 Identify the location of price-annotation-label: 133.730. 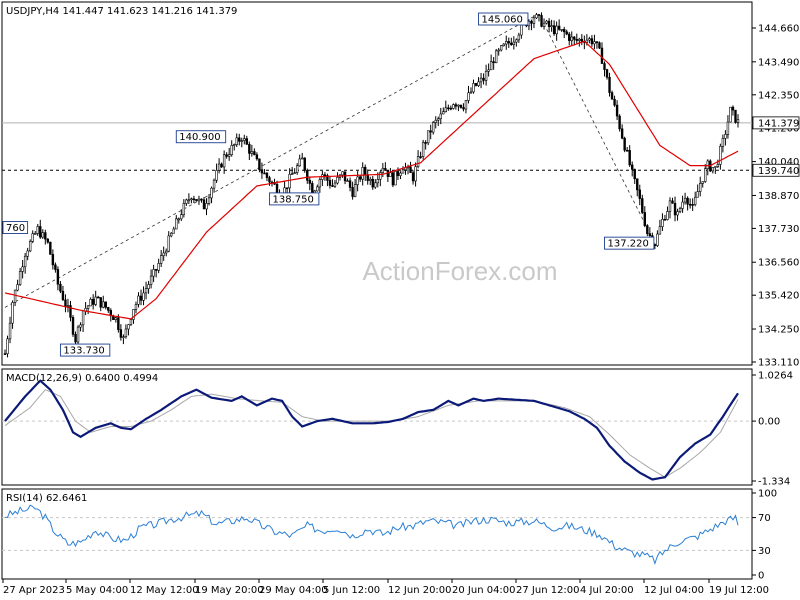
(83, 351).